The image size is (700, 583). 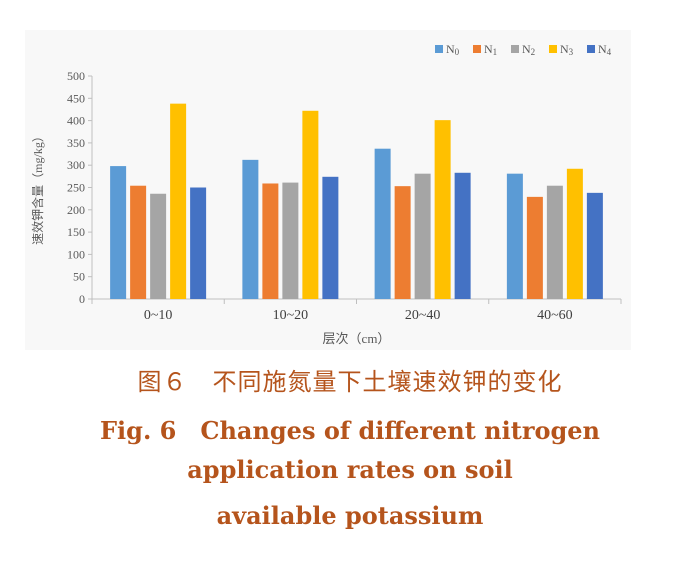 I want to click on y-tick-label: 350, so click(x=76, y=143).